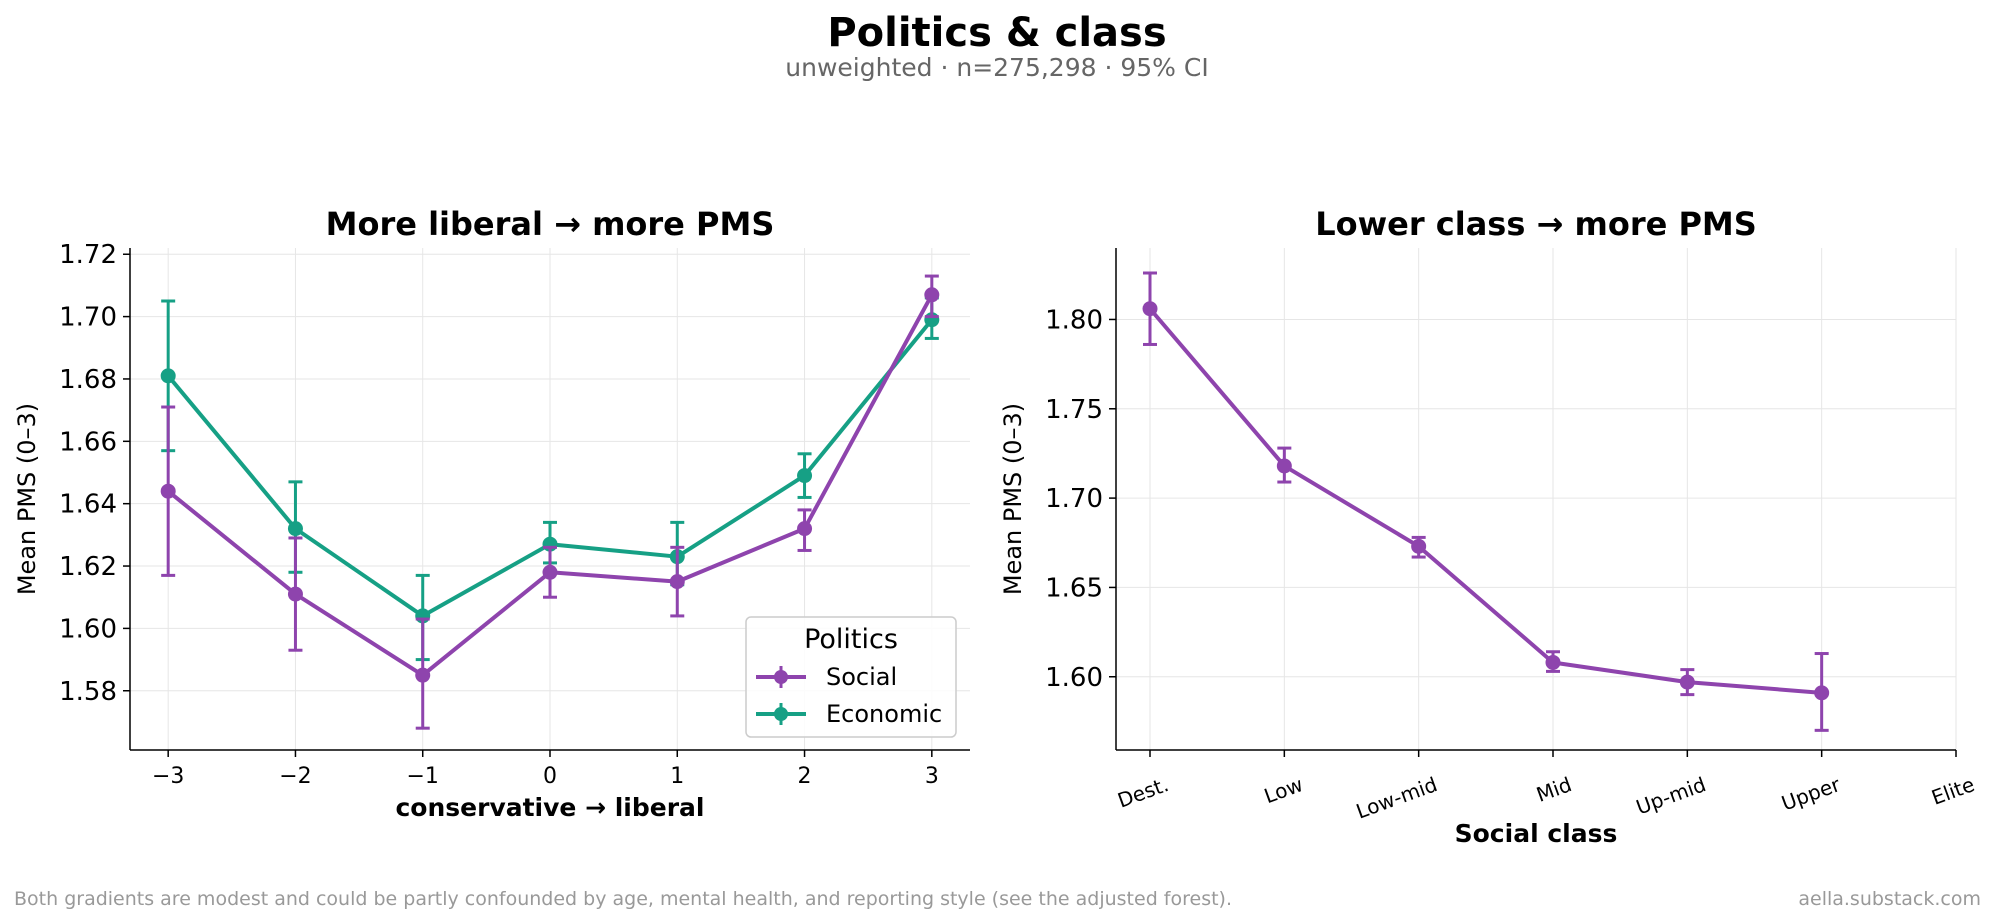 Image resolution: width=1994 pixels, height=923 pixels. Describe the element at coordinates (88, 255) in the screenshot. I see `left-y-tick-label: 1.72` at that location.